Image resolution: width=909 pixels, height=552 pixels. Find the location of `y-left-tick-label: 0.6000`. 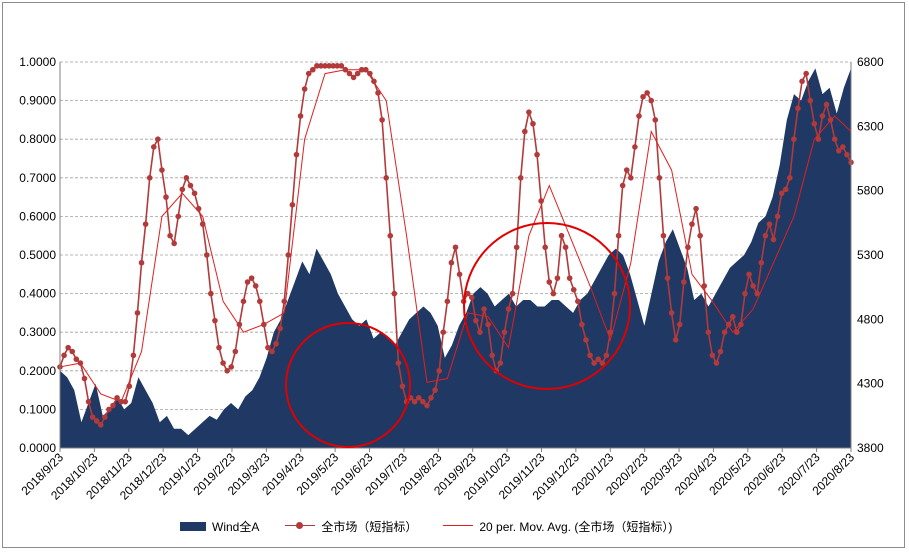

y-left-tick-label: 0.6000 is located at coordinates (37, 216).